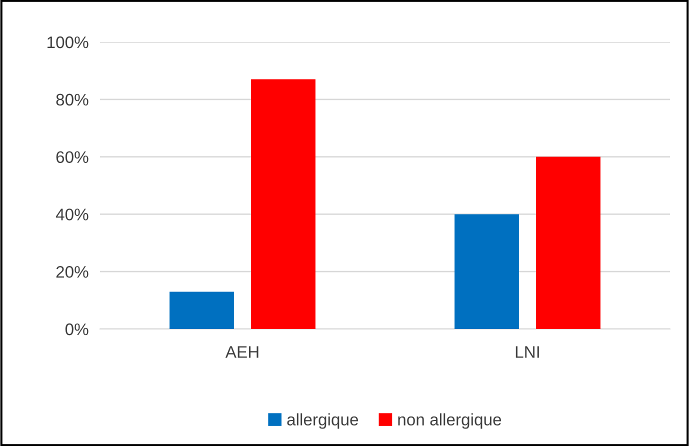  I want to click on y-tick-label: 60%, so click(72, 157).